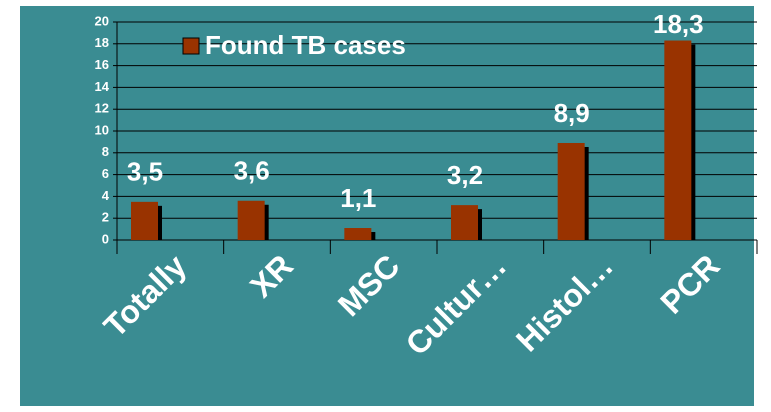 This screenshot has height=412, width=771. I want to click on value-label: 1,1, so click(358, 198).